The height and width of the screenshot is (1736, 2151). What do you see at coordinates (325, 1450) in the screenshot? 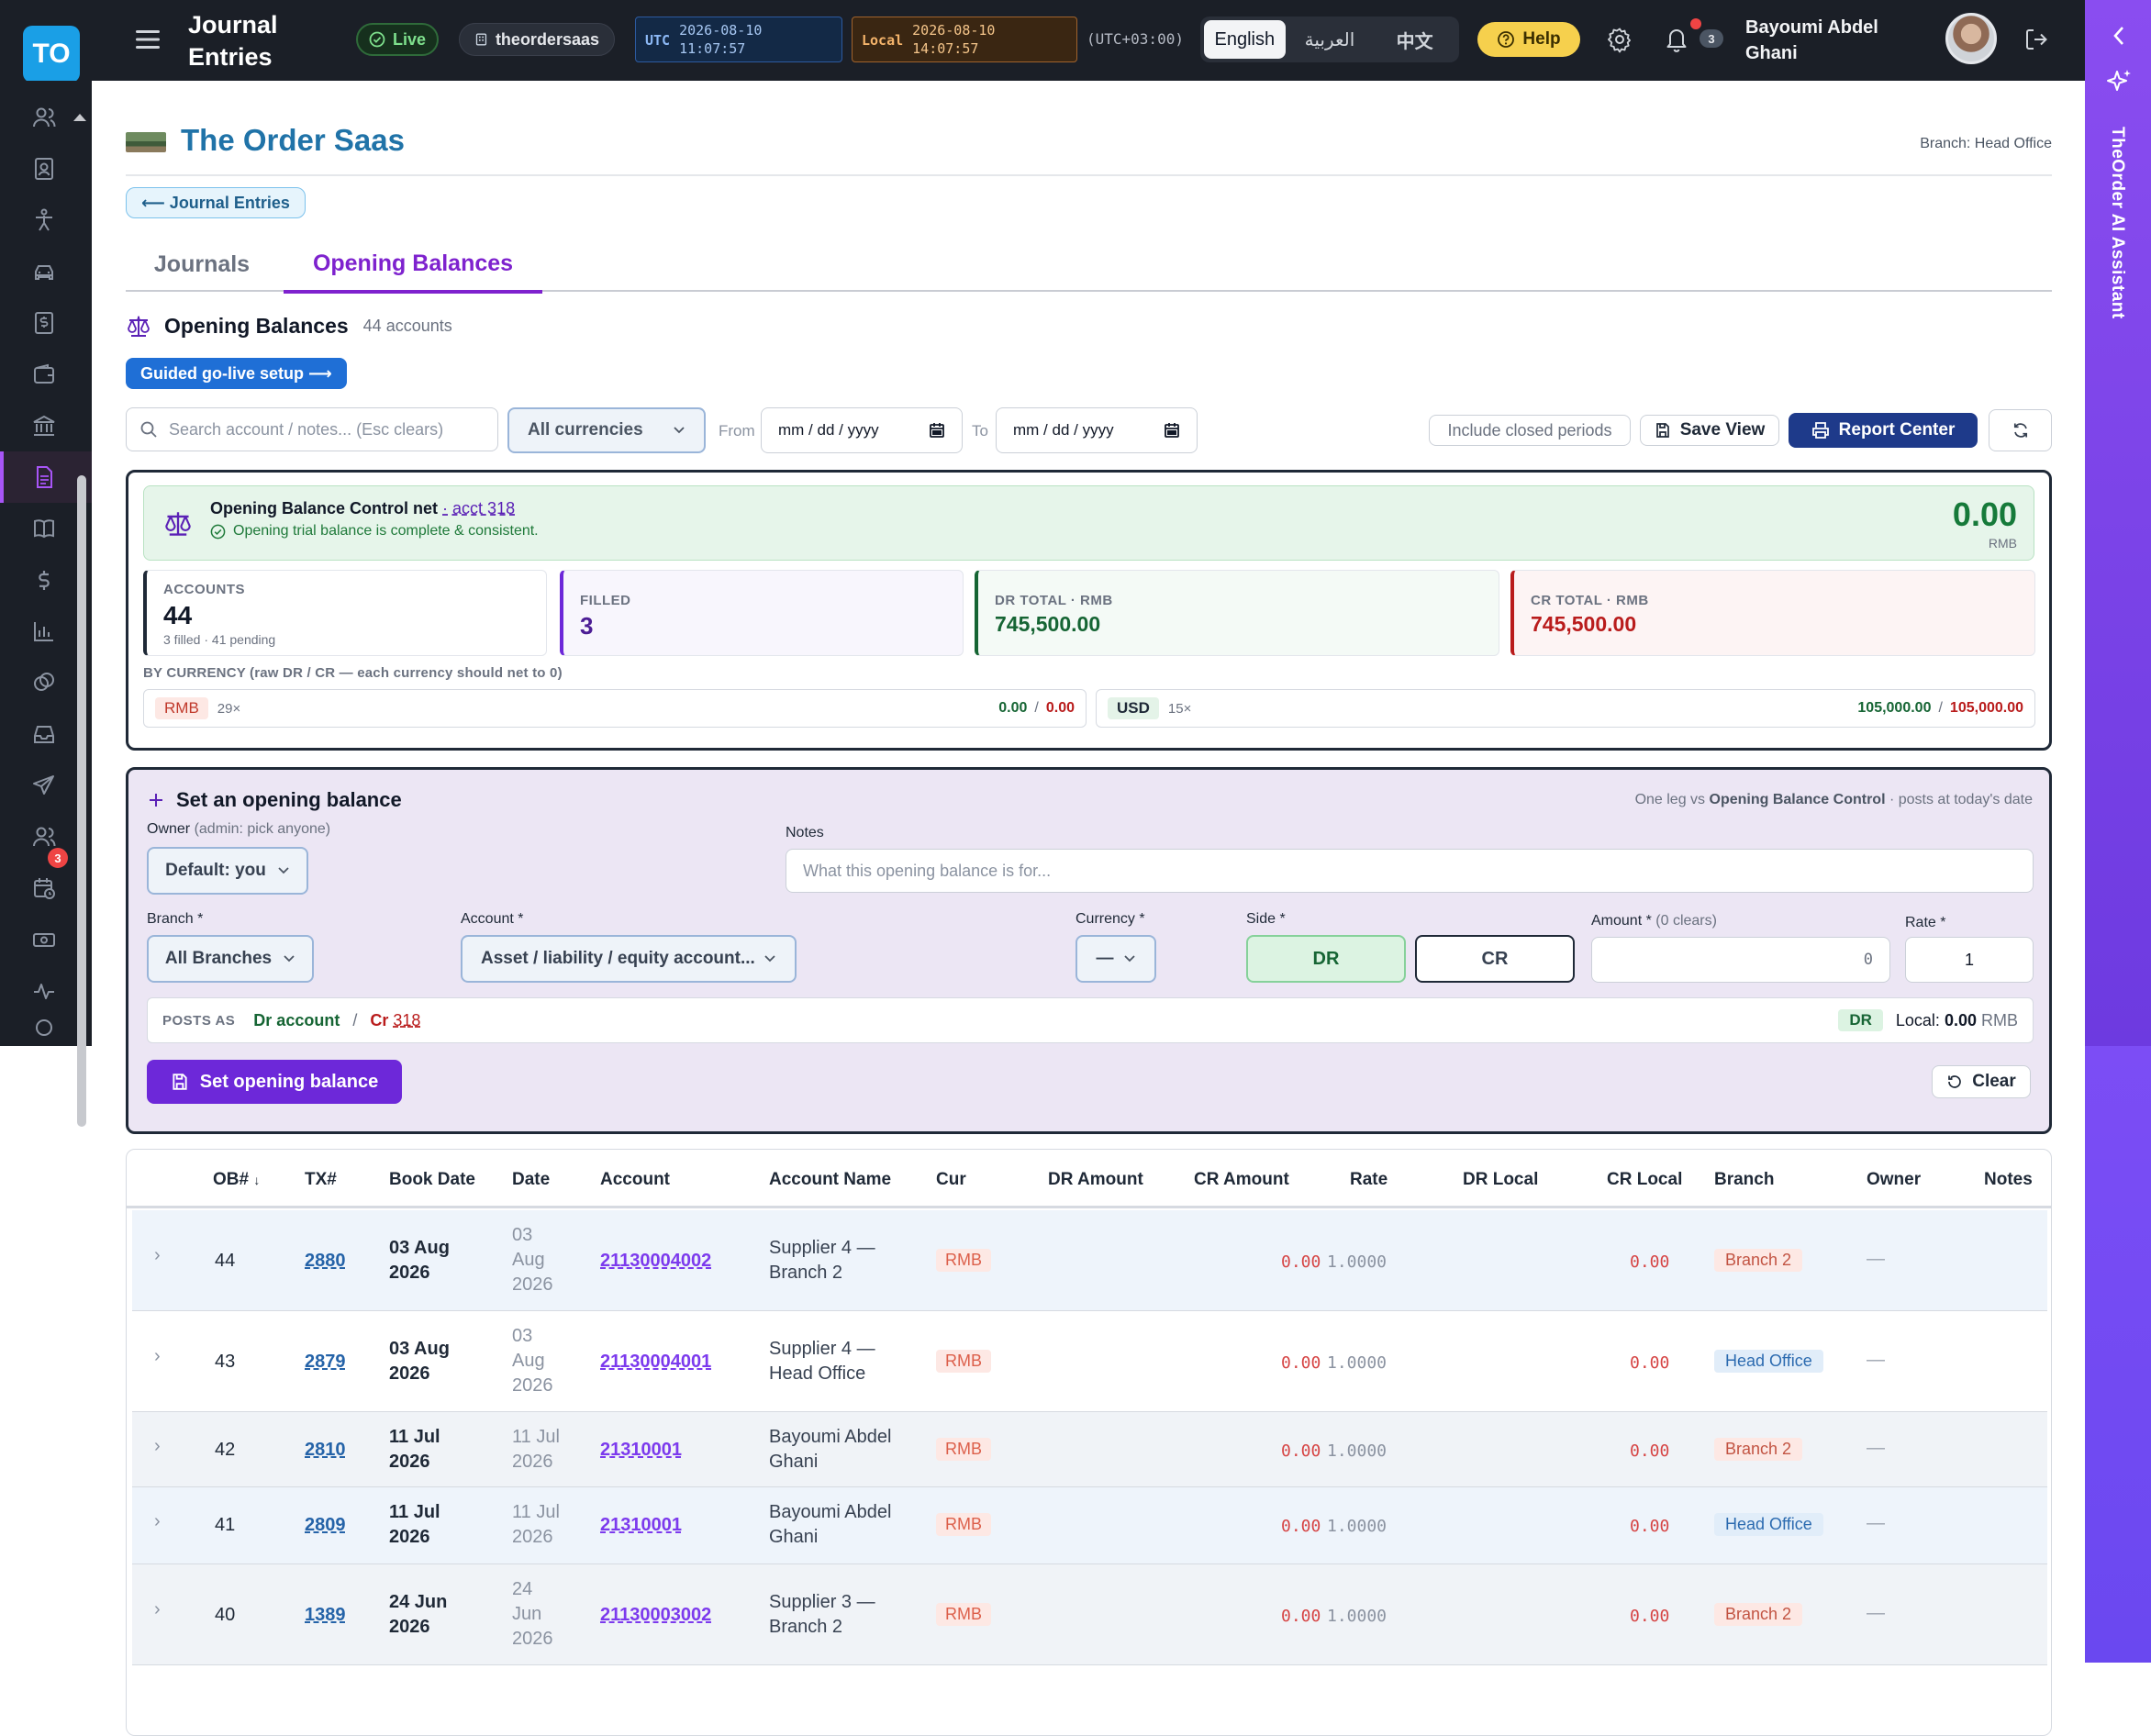
I see `tx-link: 2810` at bounding box center [325, 1450].